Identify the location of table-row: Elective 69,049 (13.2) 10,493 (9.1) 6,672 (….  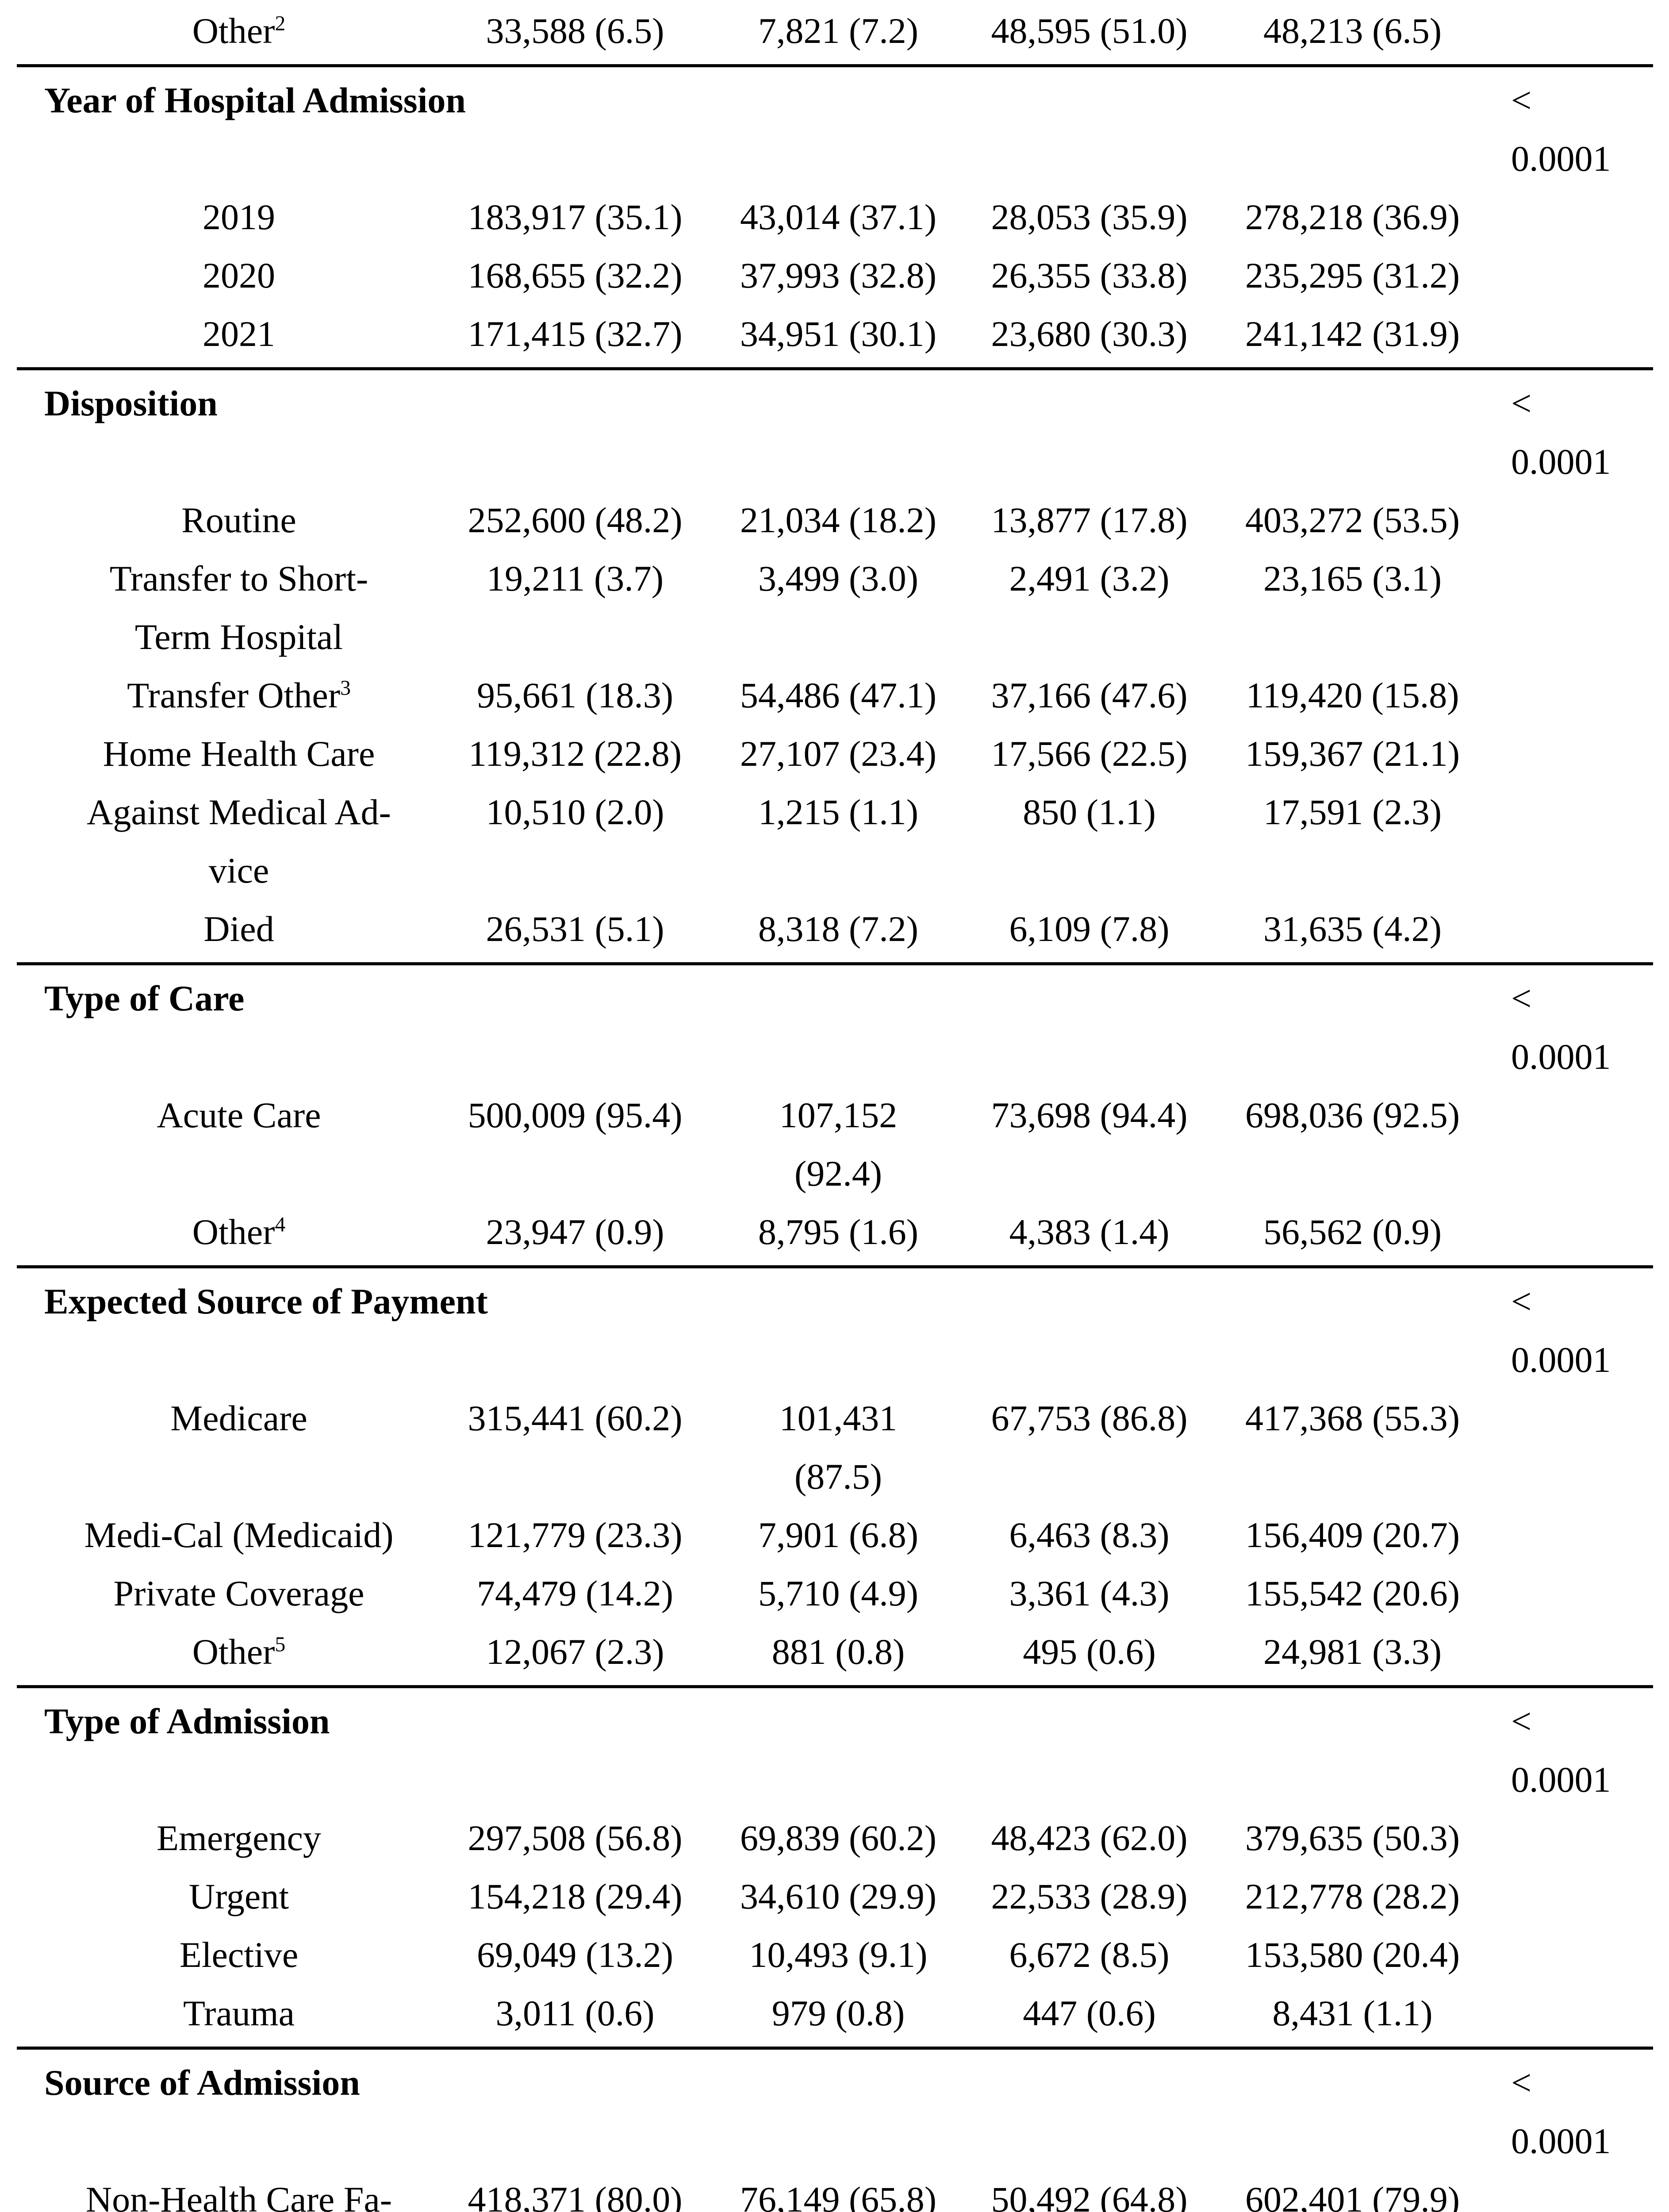
(834, 1955).